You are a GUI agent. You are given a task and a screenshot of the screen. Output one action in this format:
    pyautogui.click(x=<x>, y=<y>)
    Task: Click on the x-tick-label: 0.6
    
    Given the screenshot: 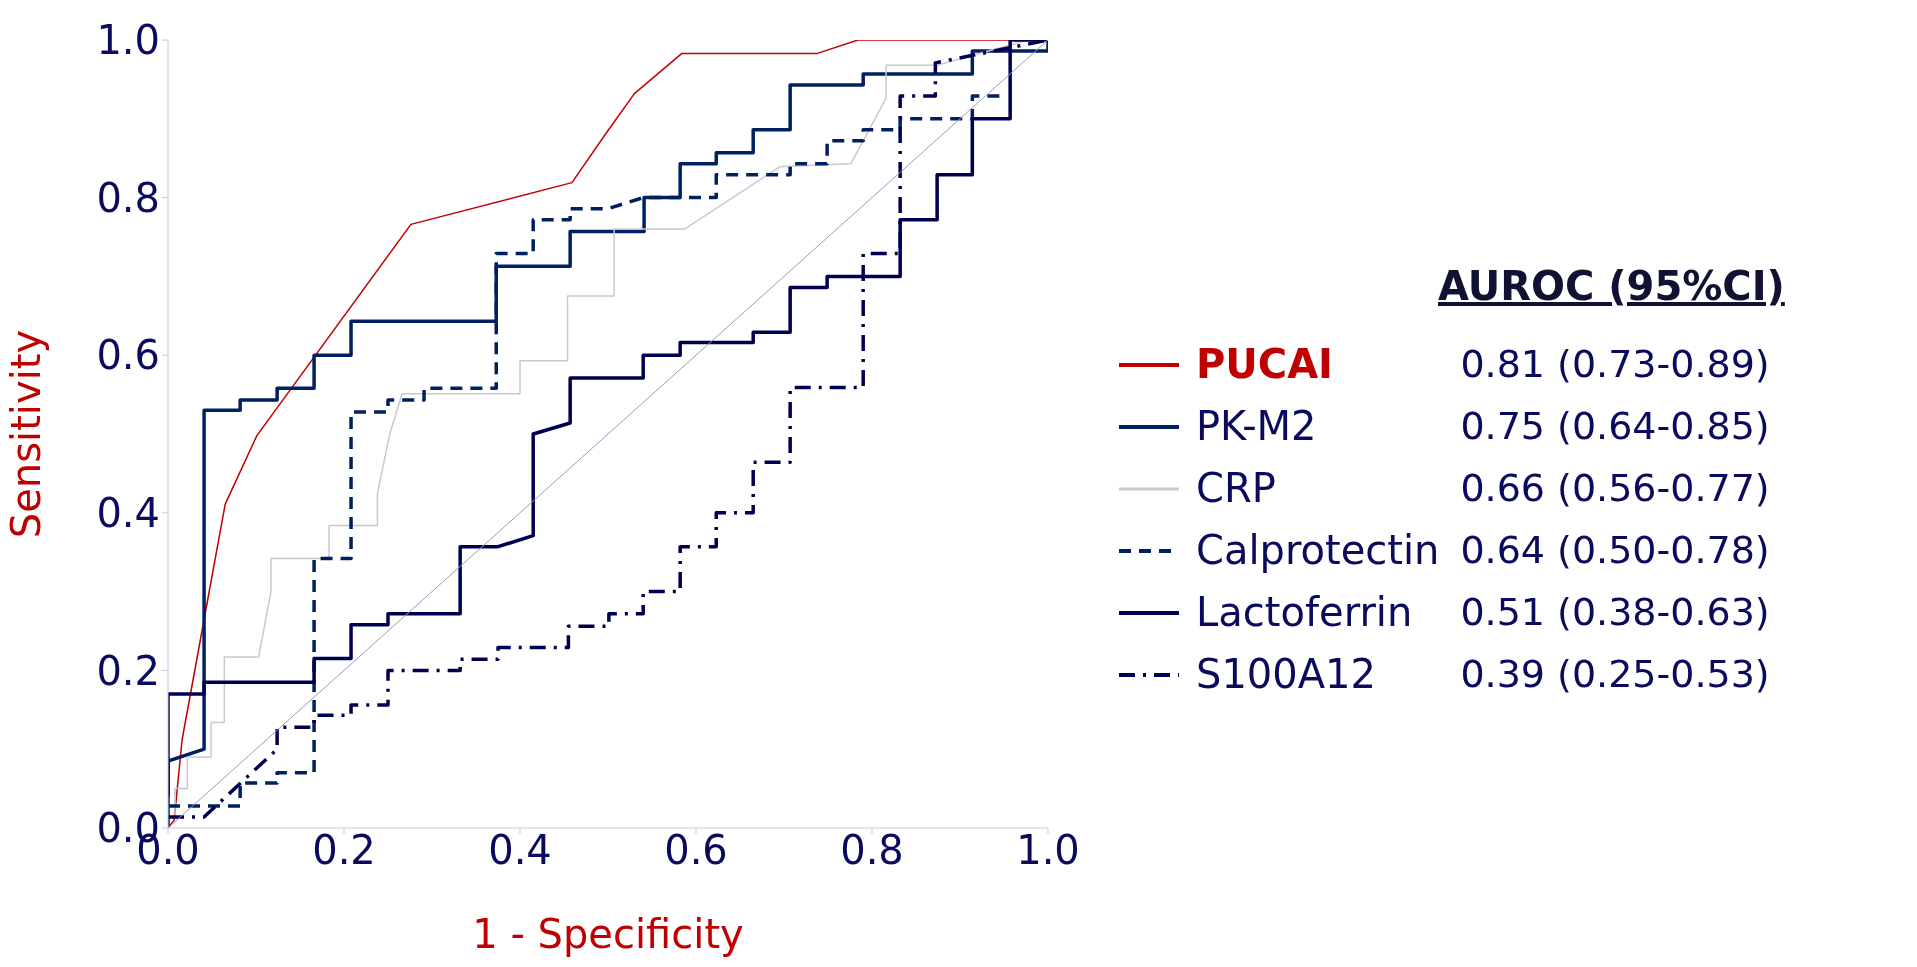 What is the action you would take?
    pyautogui.click(x=696, y=850)
    